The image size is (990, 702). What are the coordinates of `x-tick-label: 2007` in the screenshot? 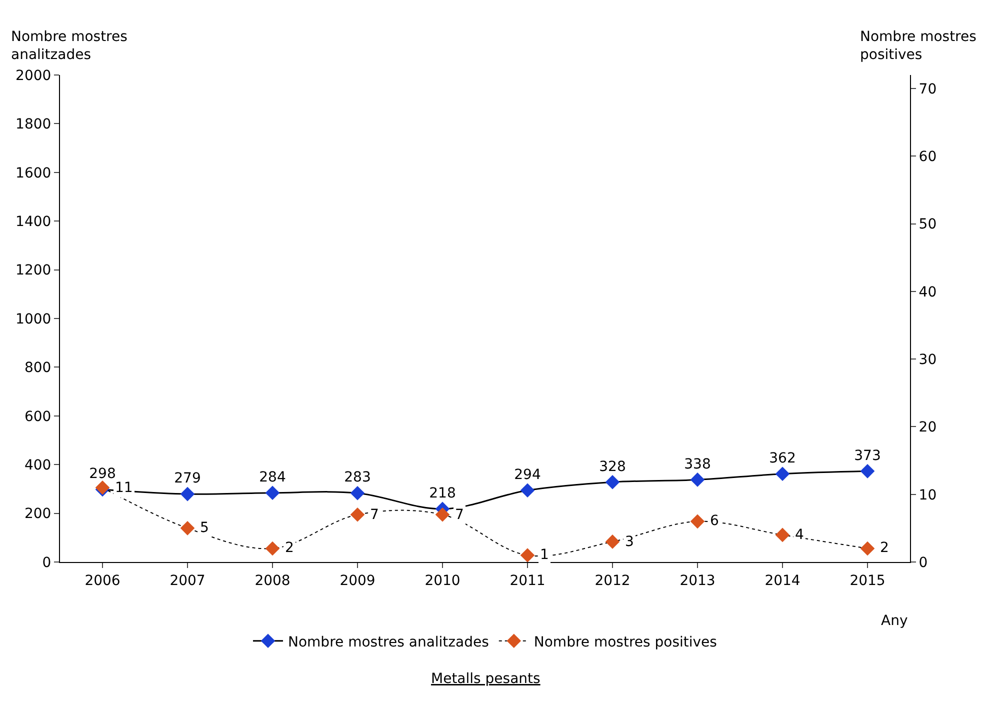 It's located at (188, 580).